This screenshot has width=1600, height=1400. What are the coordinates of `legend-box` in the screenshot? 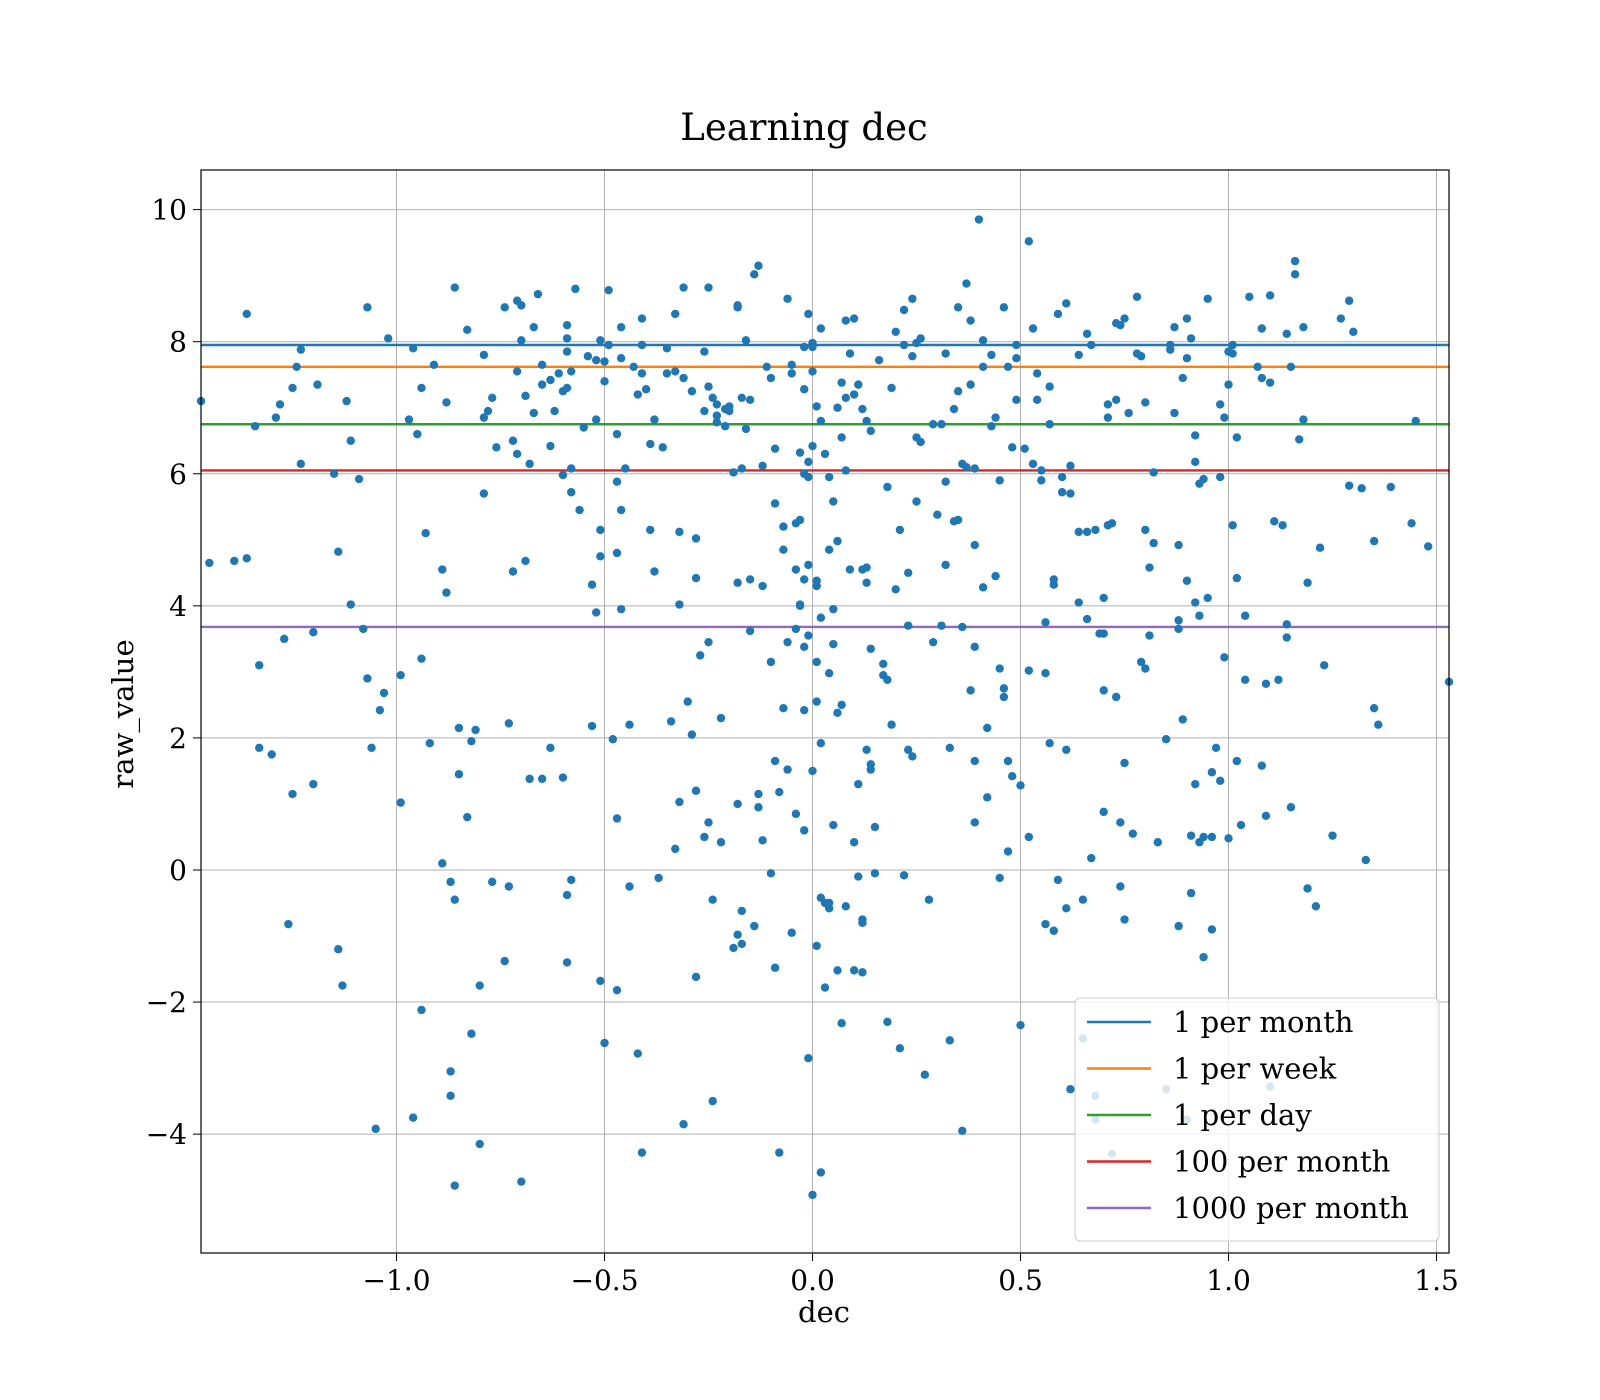 It's located at (1257, 1119).